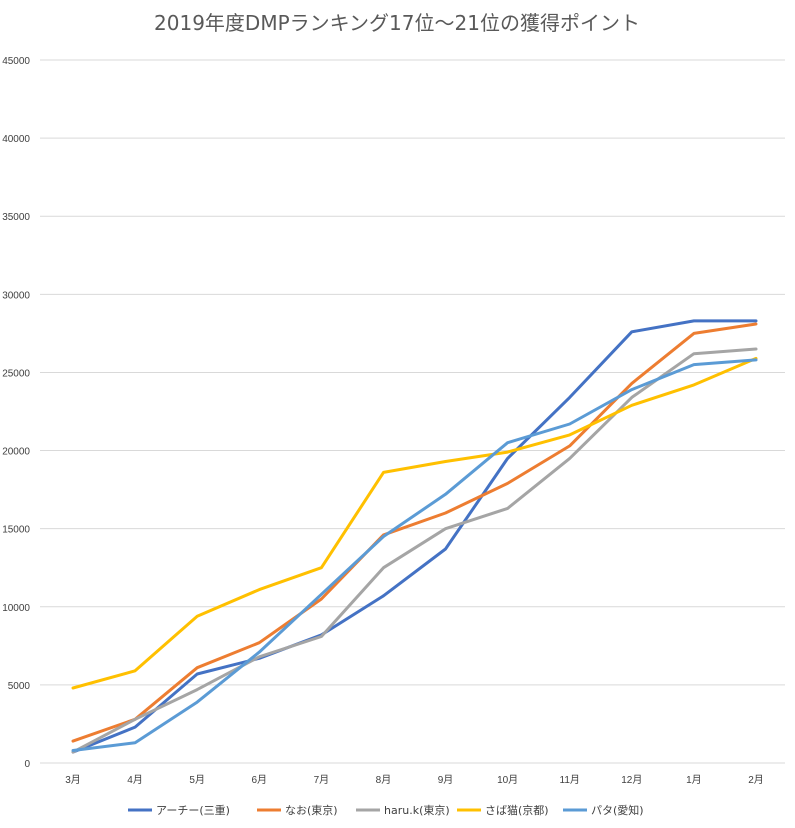 Image resolution: width=795 pixels, height=828 pixels. I want to click on x-tick-label: 6月, so click(259, 780).